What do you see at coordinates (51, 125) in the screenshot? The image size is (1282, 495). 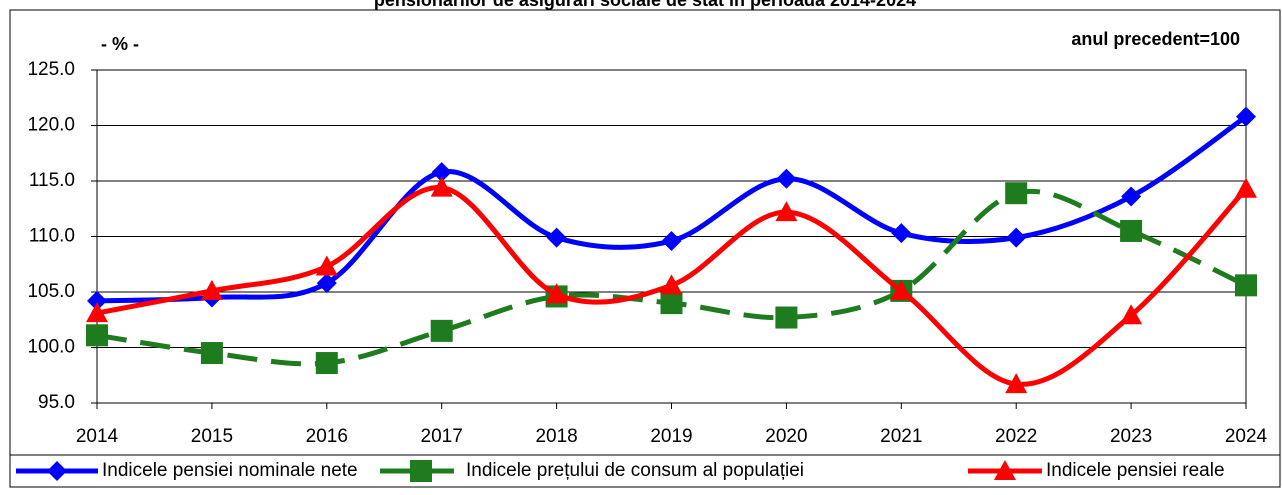 I see `y-tick-label: 120.0` at bounding box center [51, 125].